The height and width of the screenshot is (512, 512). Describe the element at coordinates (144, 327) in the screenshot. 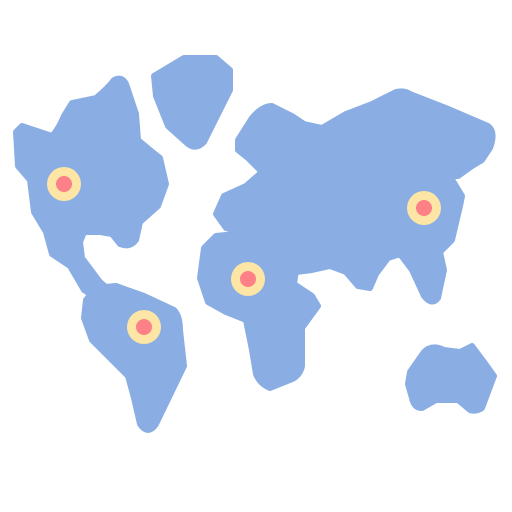

I see `location-pin-south-america` at that location.